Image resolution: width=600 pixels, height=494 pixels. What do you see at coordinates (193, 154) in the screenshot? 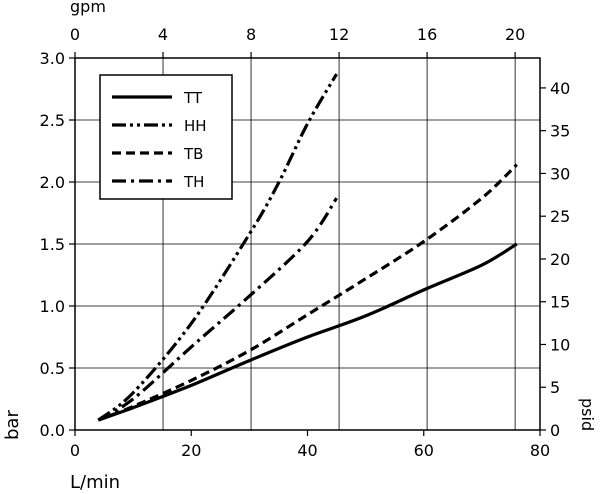
I see `legend-label-tb: TB` at bounding box center [193, 154].